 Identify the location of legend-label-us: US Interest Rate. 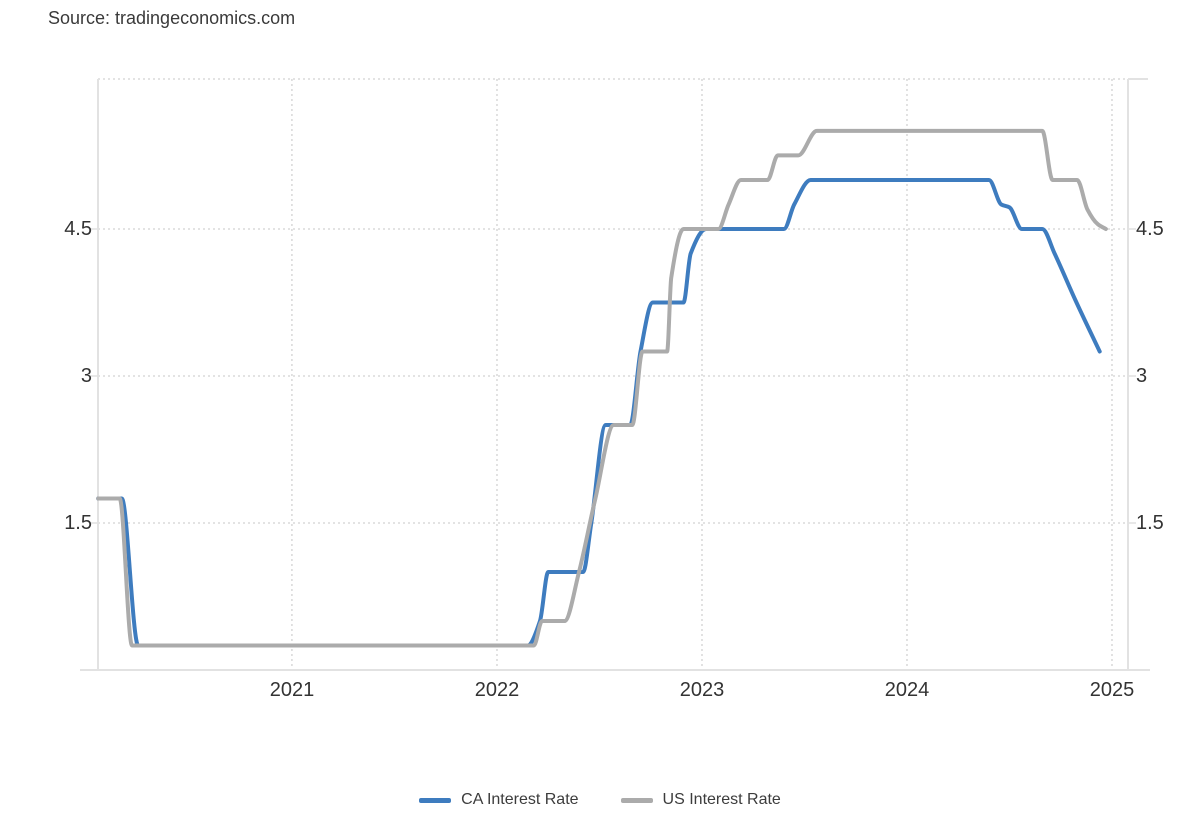
(721, 799).